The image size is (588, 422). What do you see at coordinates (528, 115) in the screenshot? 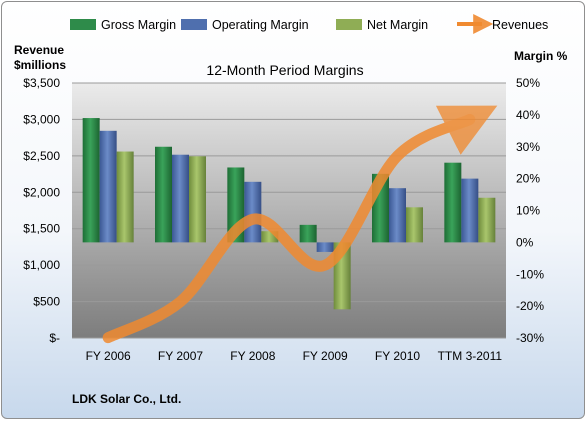
I see `right-tick-label: 40%` at bounding box center [528, 115].